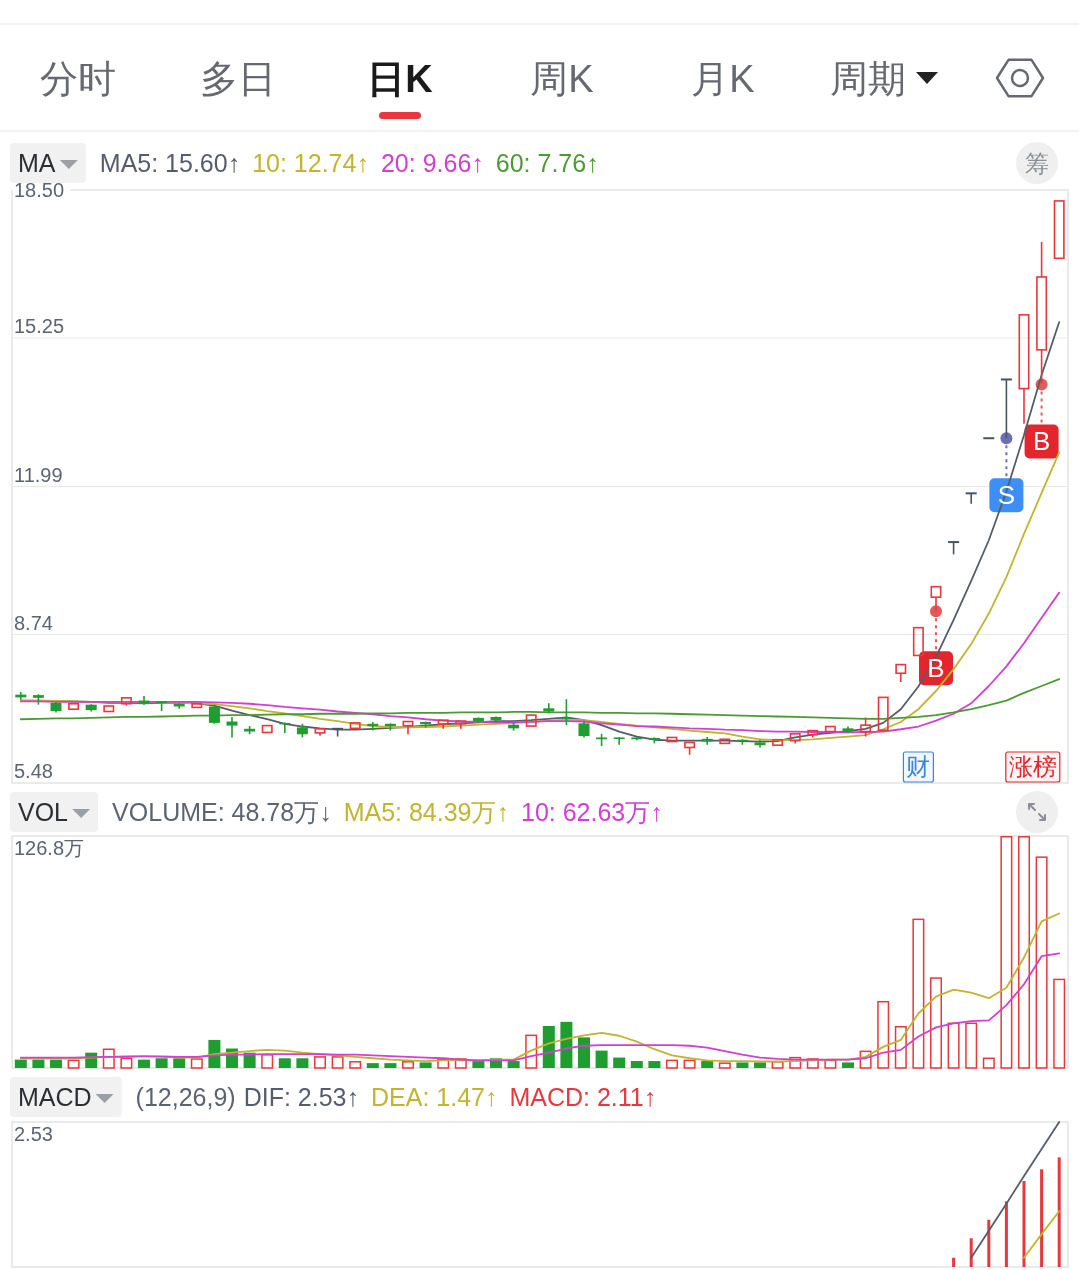  What do you see at coordinates (547, 163) in the screenshot?
I see `text: 60: 7.76↑` at bounding box center [547, 163].